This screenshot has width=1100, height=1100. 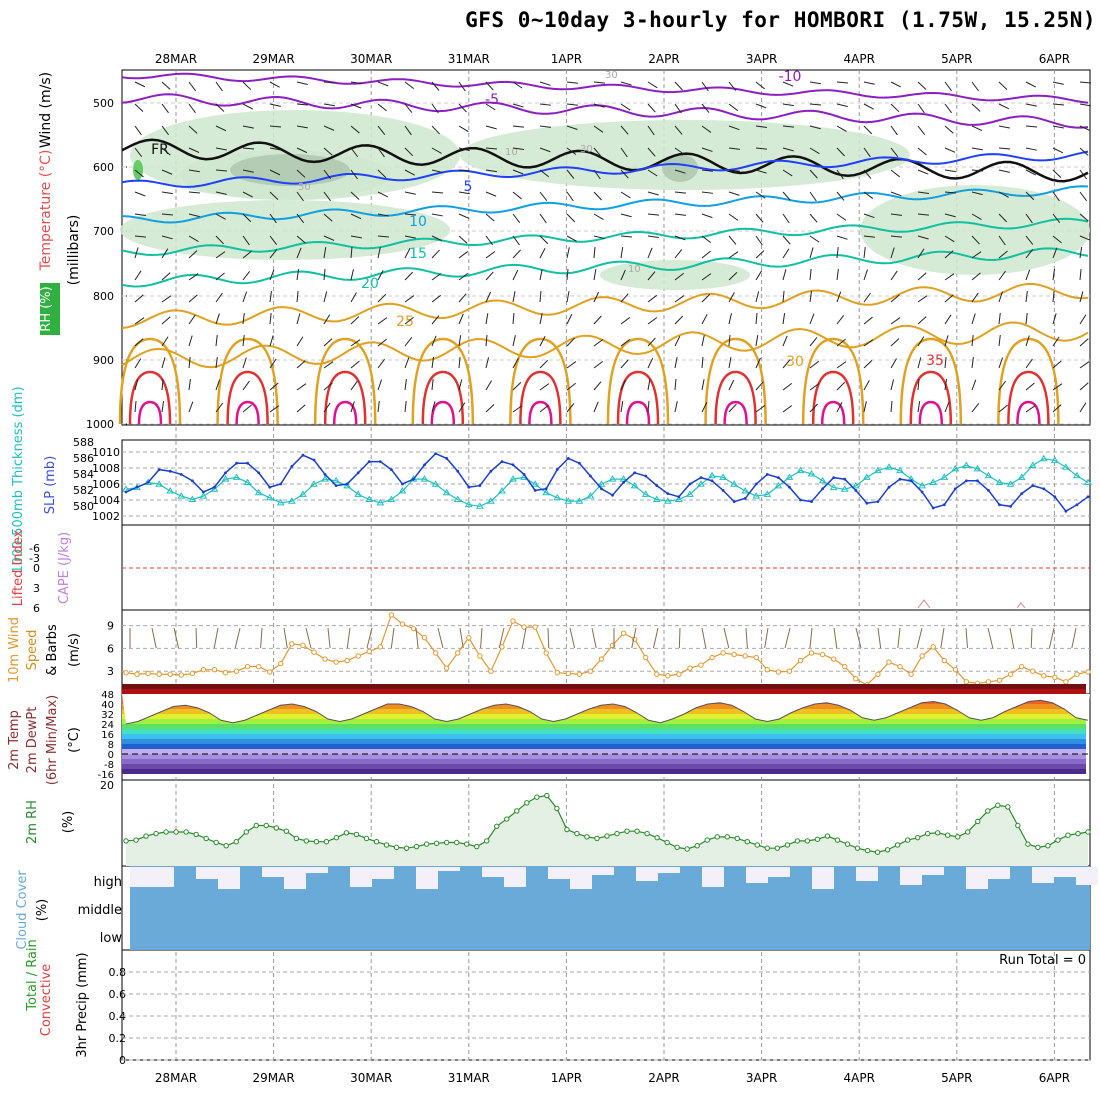 What do you see at coordinates (52, 650) in the screenshot?
I see `ylabel-barbs: & Barbs` at bounding box center [52, 650].